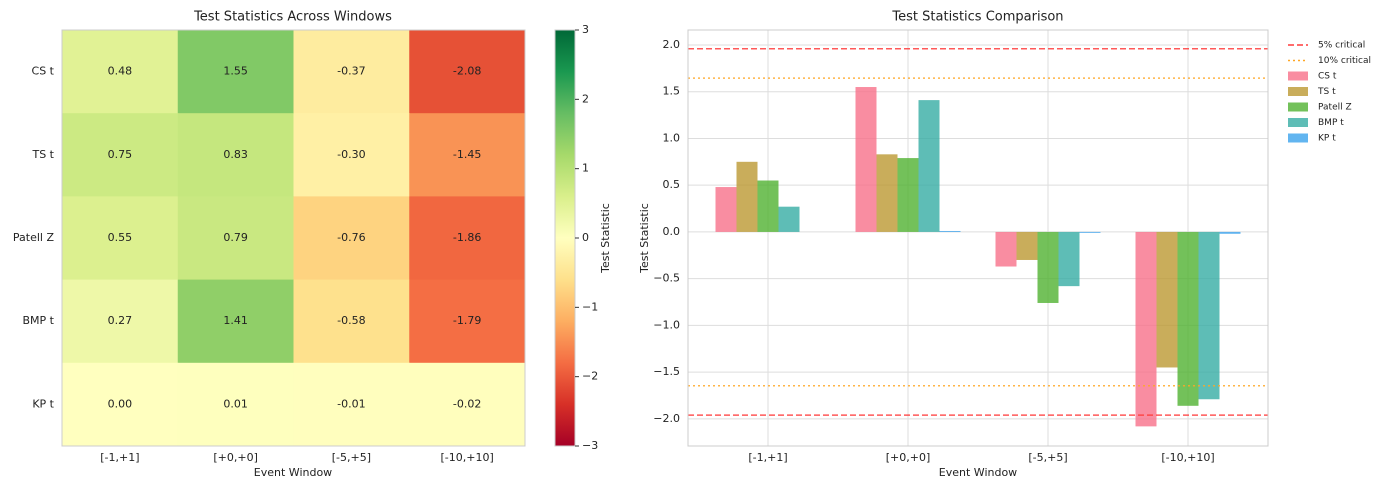 The height and width of the screenshot is (490, 1391). I want to click on y-tick-label: 0.5, so click(672, 184).